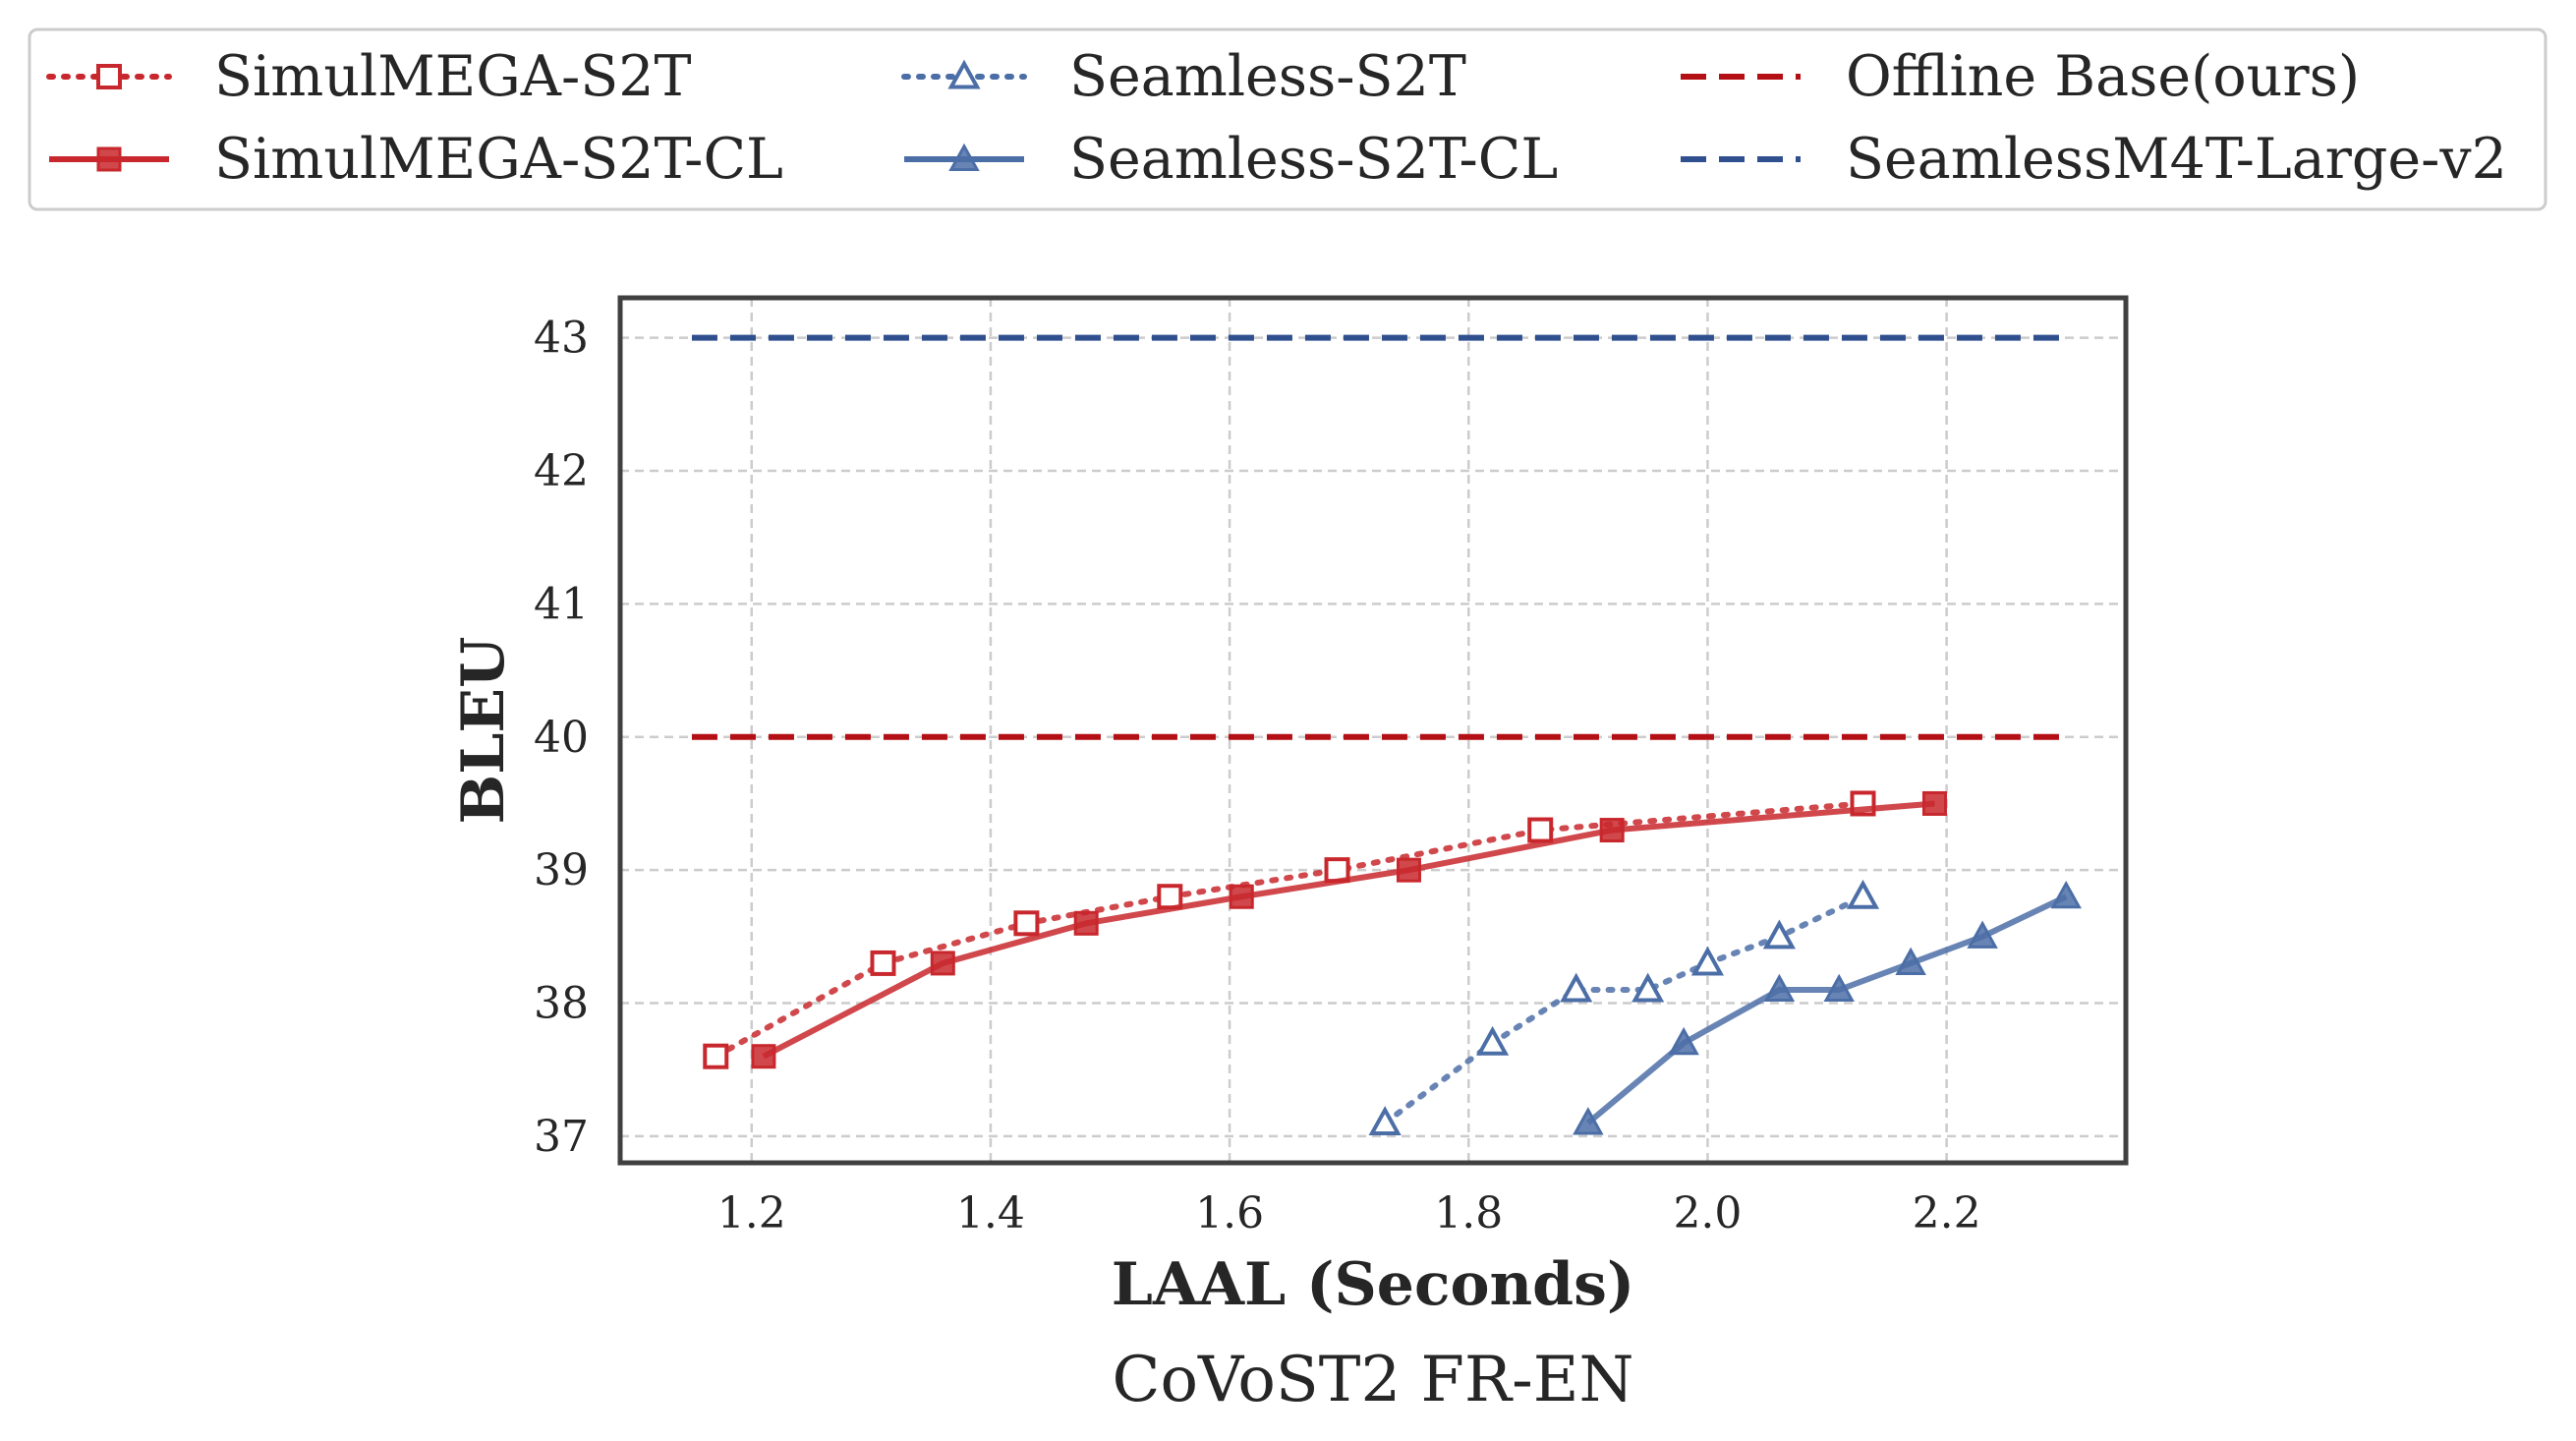 The width and height of the screenshot is (2576, 1441). I want to click on x-tick-label: 2.0, so click(1707, 1213).